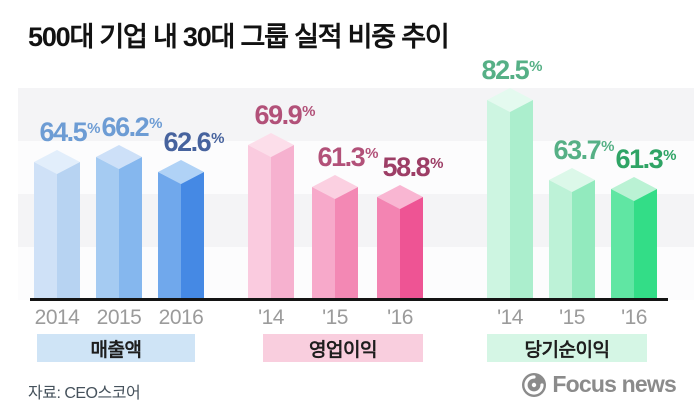 This screenshot has height=414, width=700. I want to click on focusnews-logo: Focus news, so click(599, 384).